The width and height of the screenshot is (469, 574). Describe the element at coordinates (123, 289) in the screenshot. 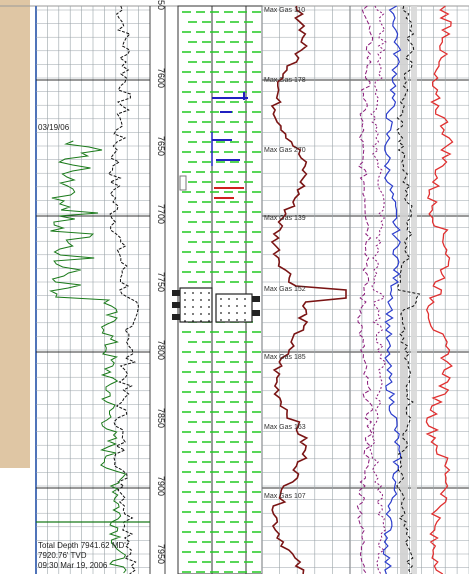

I see `rop-curve` at that location.